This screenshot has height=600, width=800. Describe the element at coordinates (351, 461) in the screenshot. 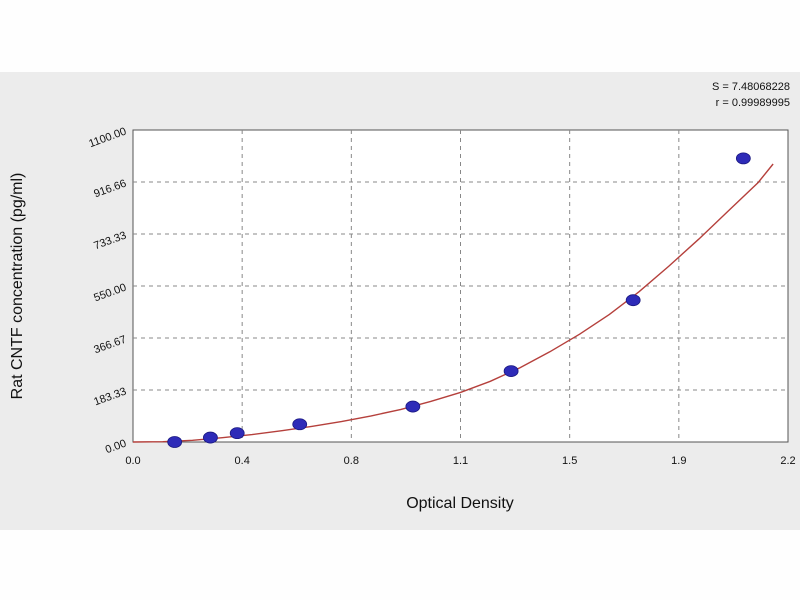

I see `x-tick-label: 0.8` at that location.